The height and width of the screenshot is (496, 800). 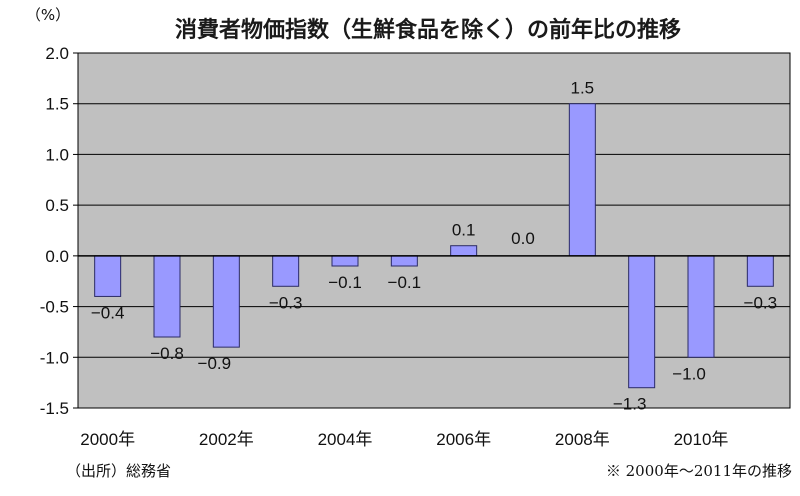 What do you see at coordinates (54, 408) in the screenshot?
I see `y-tick-label: -1.5` at bounding box center [54, 408].